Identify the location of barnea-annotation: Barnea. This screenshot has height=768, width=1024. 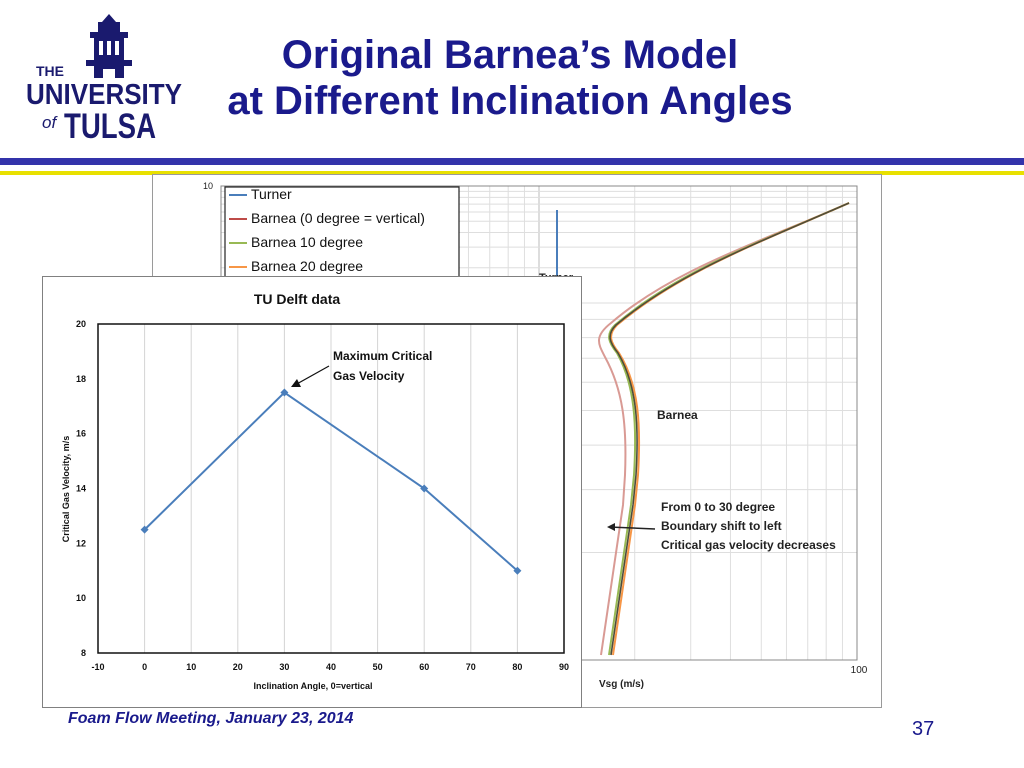
(677, 415).